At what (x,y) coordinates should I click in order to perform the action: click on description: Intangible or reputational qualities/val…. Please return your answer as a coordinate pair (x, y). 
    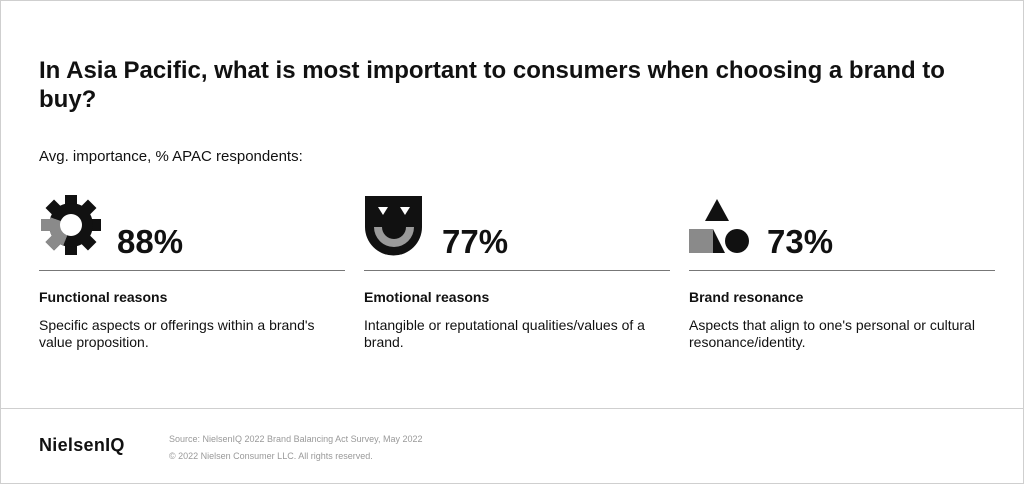
    Looking at the image, I should click on (504, 333).